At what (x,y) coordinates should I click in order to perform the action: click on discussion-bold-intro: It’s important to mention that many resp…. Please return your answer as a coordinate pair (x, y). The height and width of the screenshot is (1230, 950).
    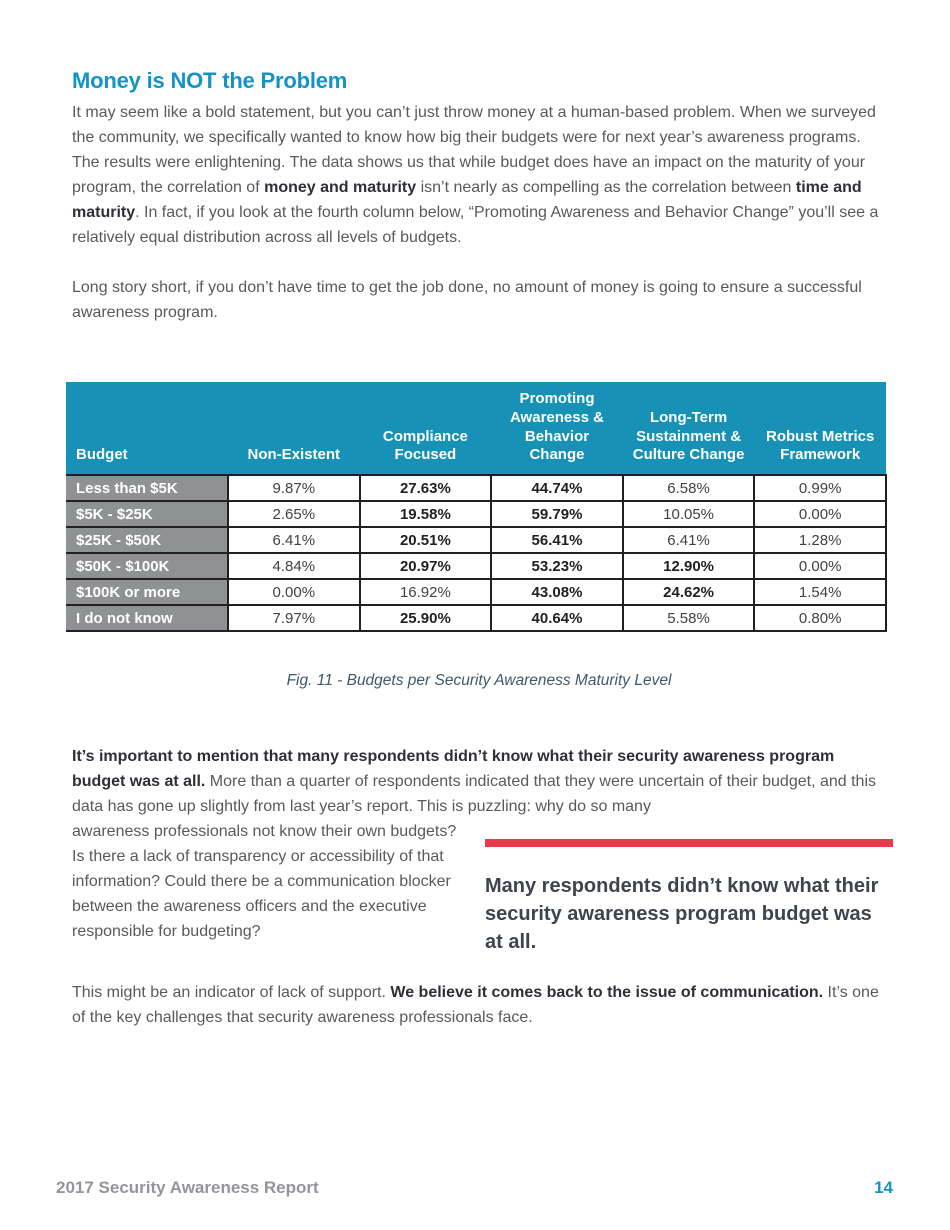
    Looking at the image, I should click on (453, 769).